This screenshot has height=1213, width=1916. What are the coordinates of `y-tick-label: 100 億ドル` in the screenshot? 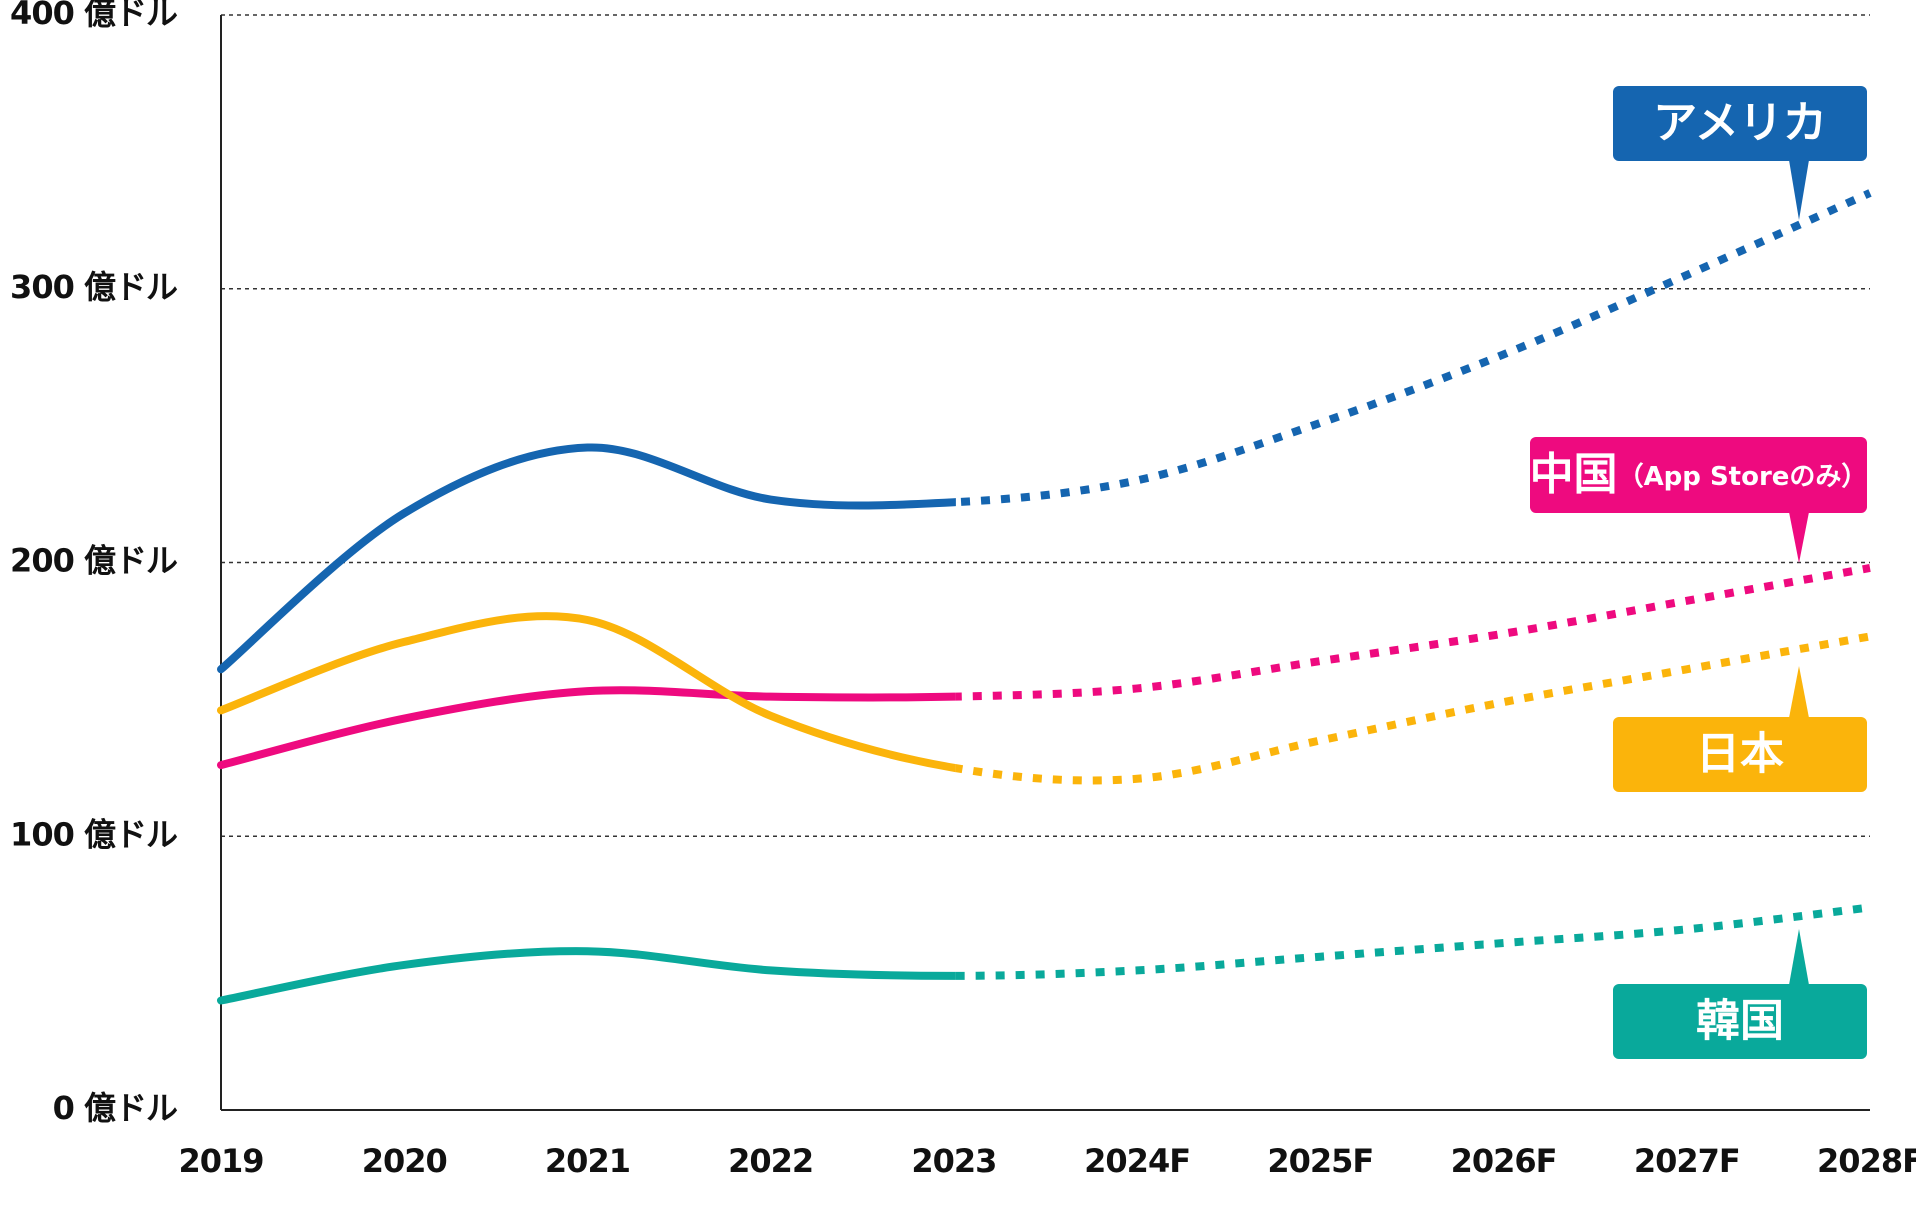 It's located at (94, 834).